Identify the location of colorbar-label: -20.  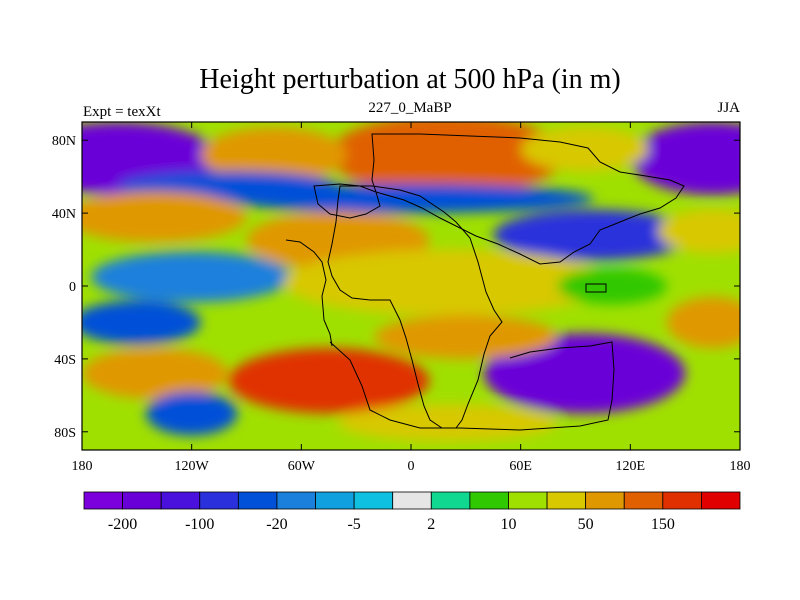
(276, 524).